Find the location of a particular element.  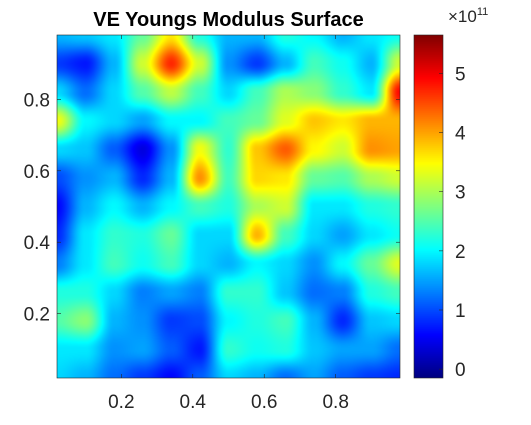

y-tick-label: 0.2 is located at coordinates (37, 315).